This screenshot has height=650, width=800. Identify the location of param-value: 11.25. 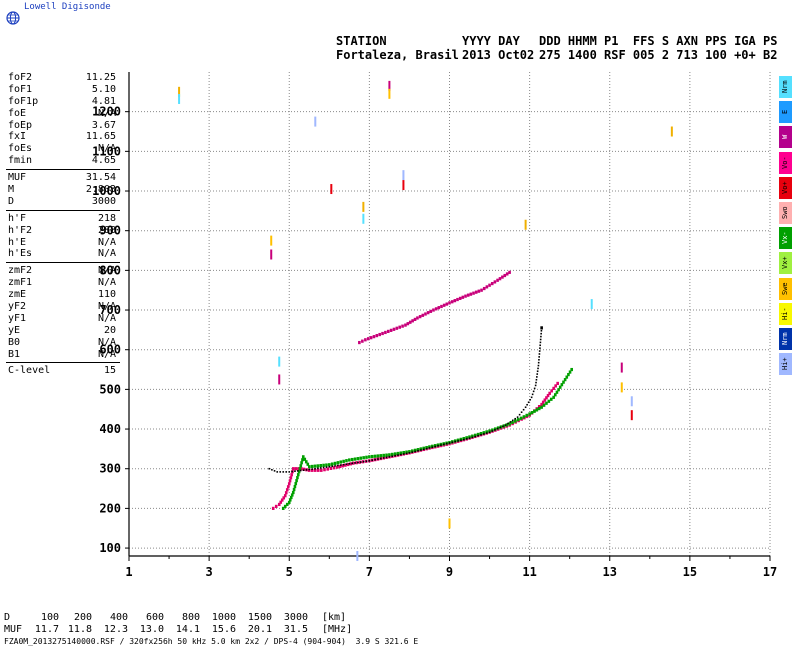
(100, 77).